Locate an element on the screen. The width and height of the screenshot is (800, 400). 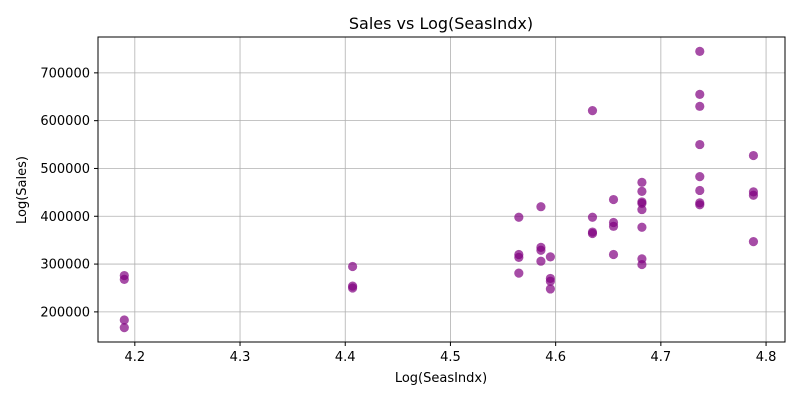
x-tick-label: 4.3 is located at coordinates (240, 357).